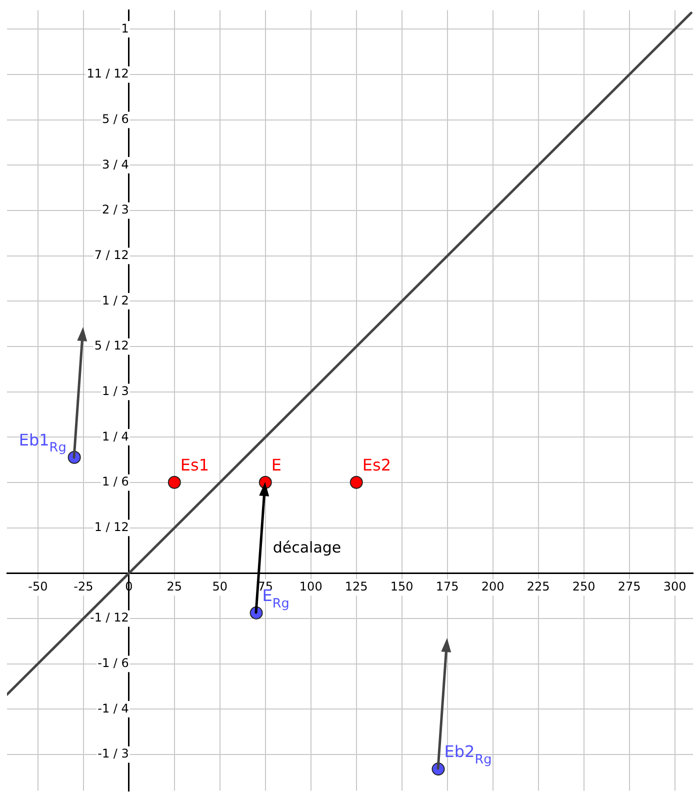 The width and height of the screenshot is (700, 801). Describe the element at coordinates (220, 587) in the screenshot. I see `x-tick-label: 50` at that location.